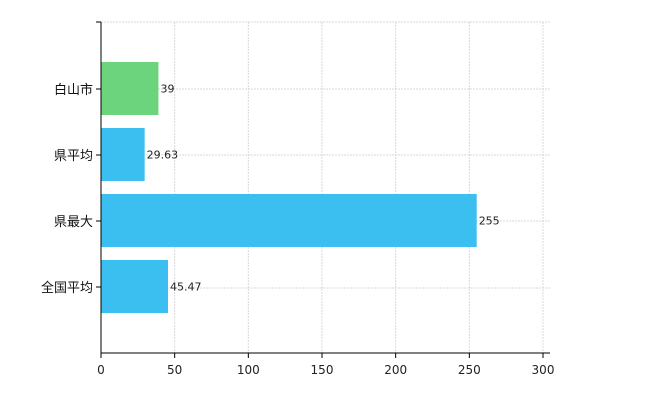 The height and width of the screenshot is (400, 650). What do you see at coordinates (73, 222) in the screenshot?
I see `category-label: 県最大` at bounding box center [73, 222].